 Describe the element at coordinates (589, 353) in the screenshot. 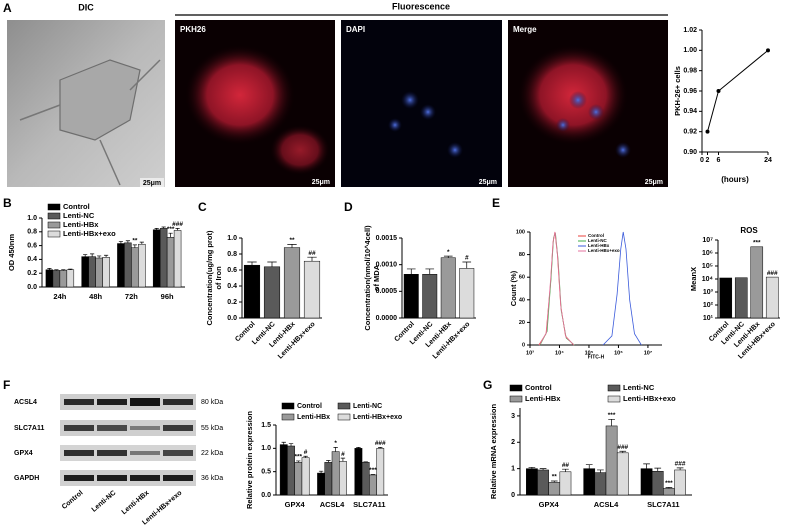

I see `x-tick-label: 10⁵` at that location.